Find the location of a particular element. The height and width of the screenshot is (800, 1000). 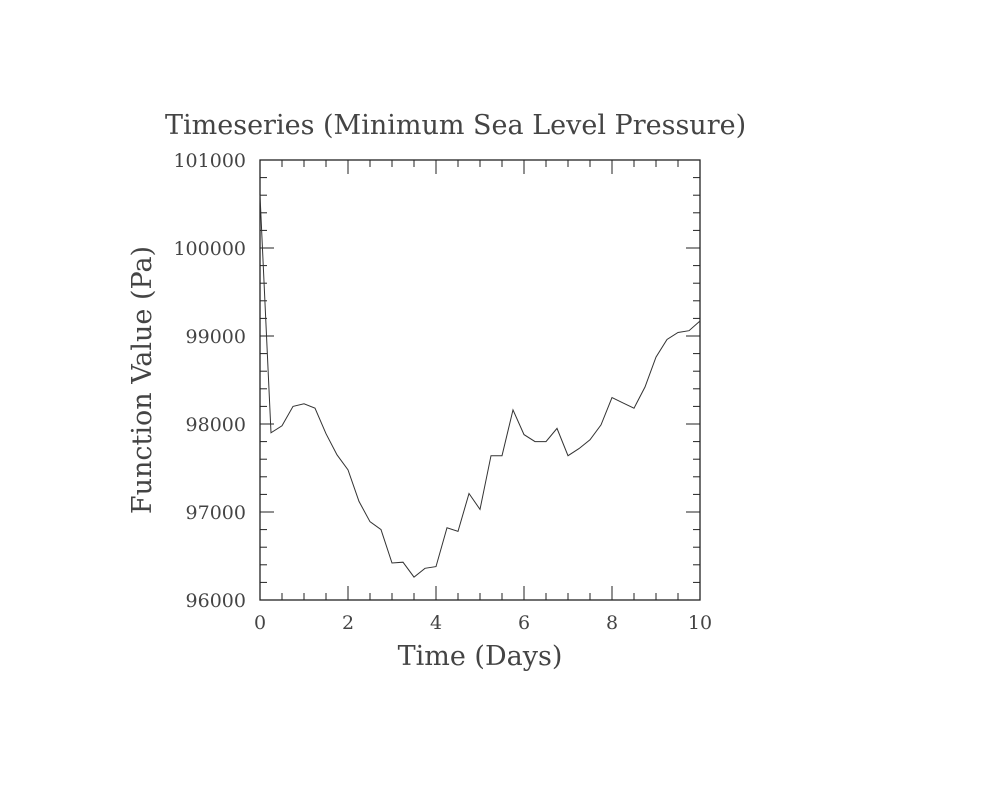

y-axis-label: Function Value (Pa) is located at coordinates (142, 380).